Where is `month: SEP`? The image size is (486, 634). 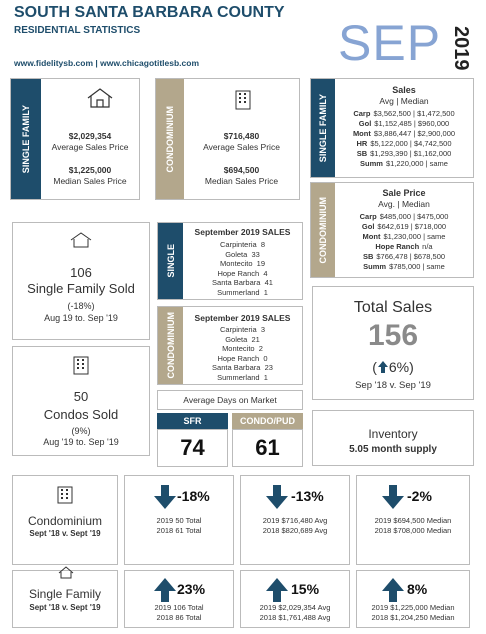
month: SEP is located at coordinates (390, 43).